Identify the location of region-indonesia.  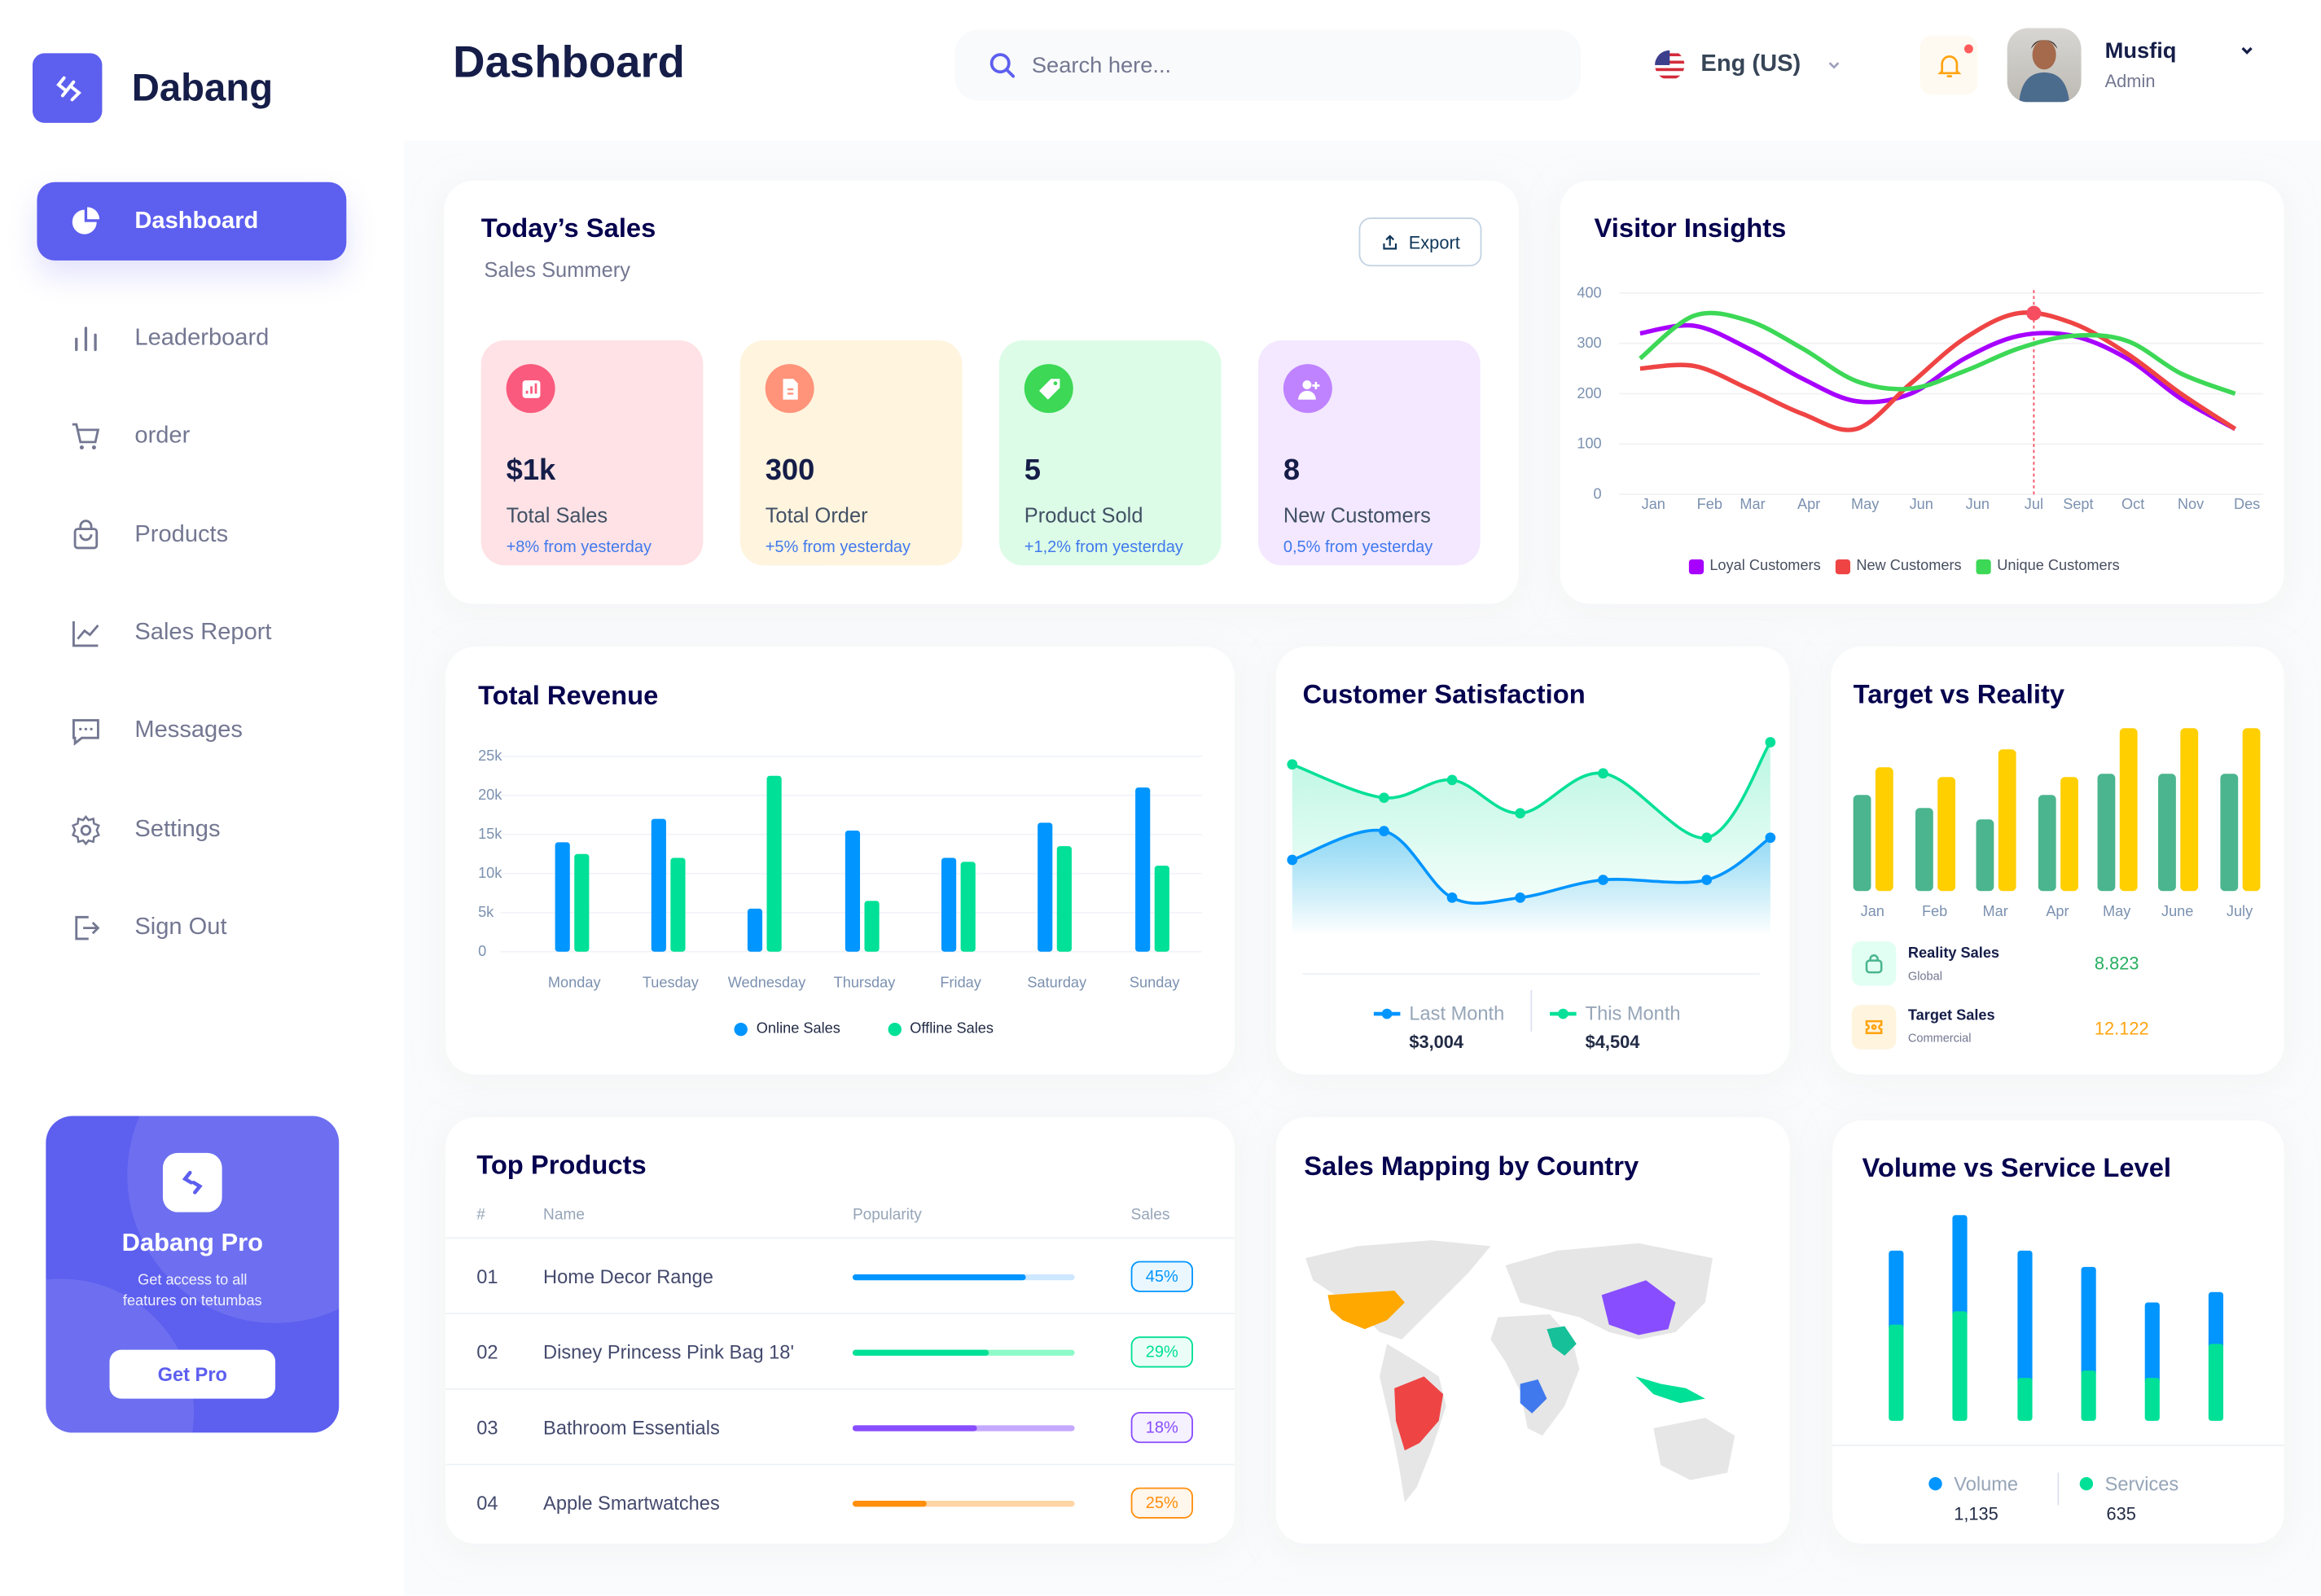
(1670, 1390).